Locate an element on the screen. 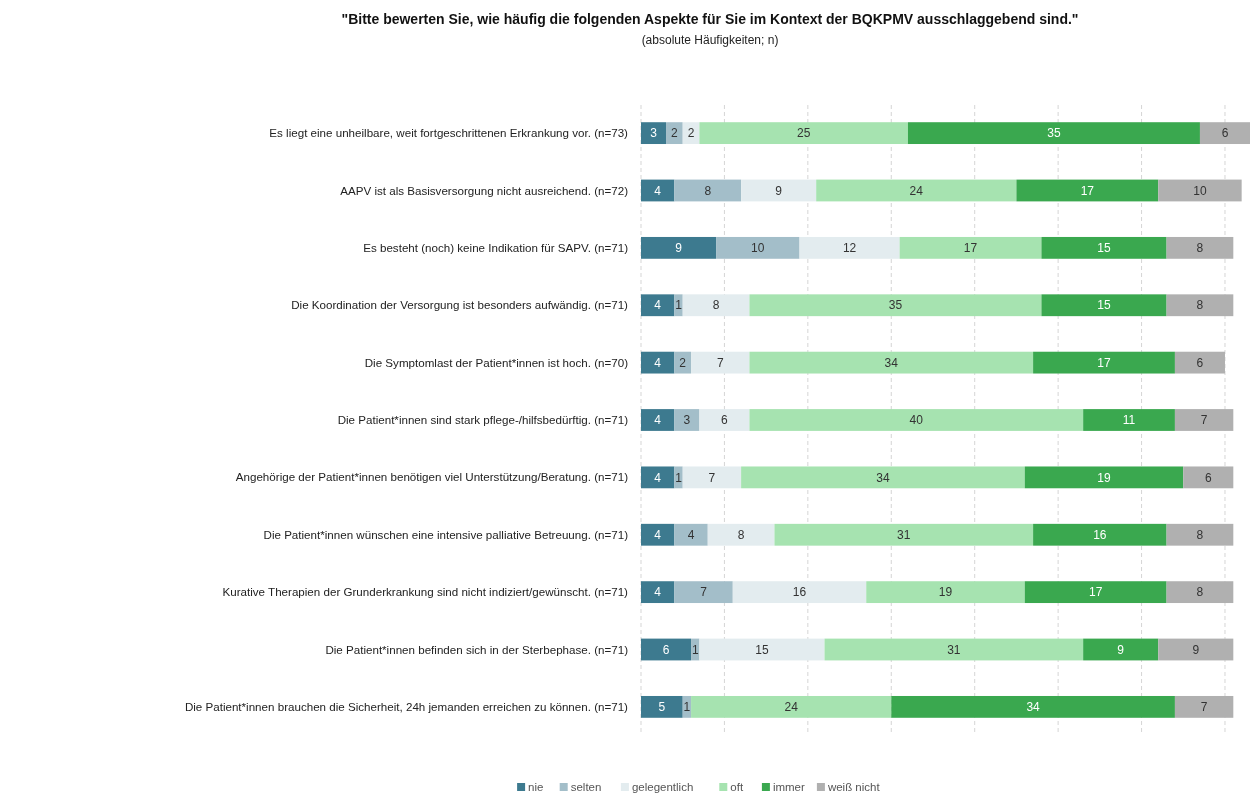 The height and width of the screenshot is (798, 1254). legend-label: nie is located at coordinates (536, 787).